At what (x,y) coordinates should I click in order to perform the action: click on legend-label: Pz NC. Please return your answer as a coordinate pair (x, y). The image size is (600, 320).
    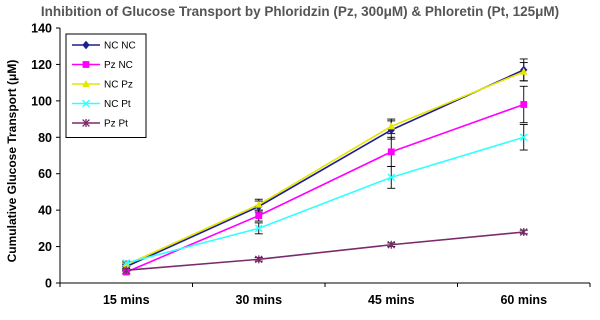
    Looking at the image, I should click on (118, 65).